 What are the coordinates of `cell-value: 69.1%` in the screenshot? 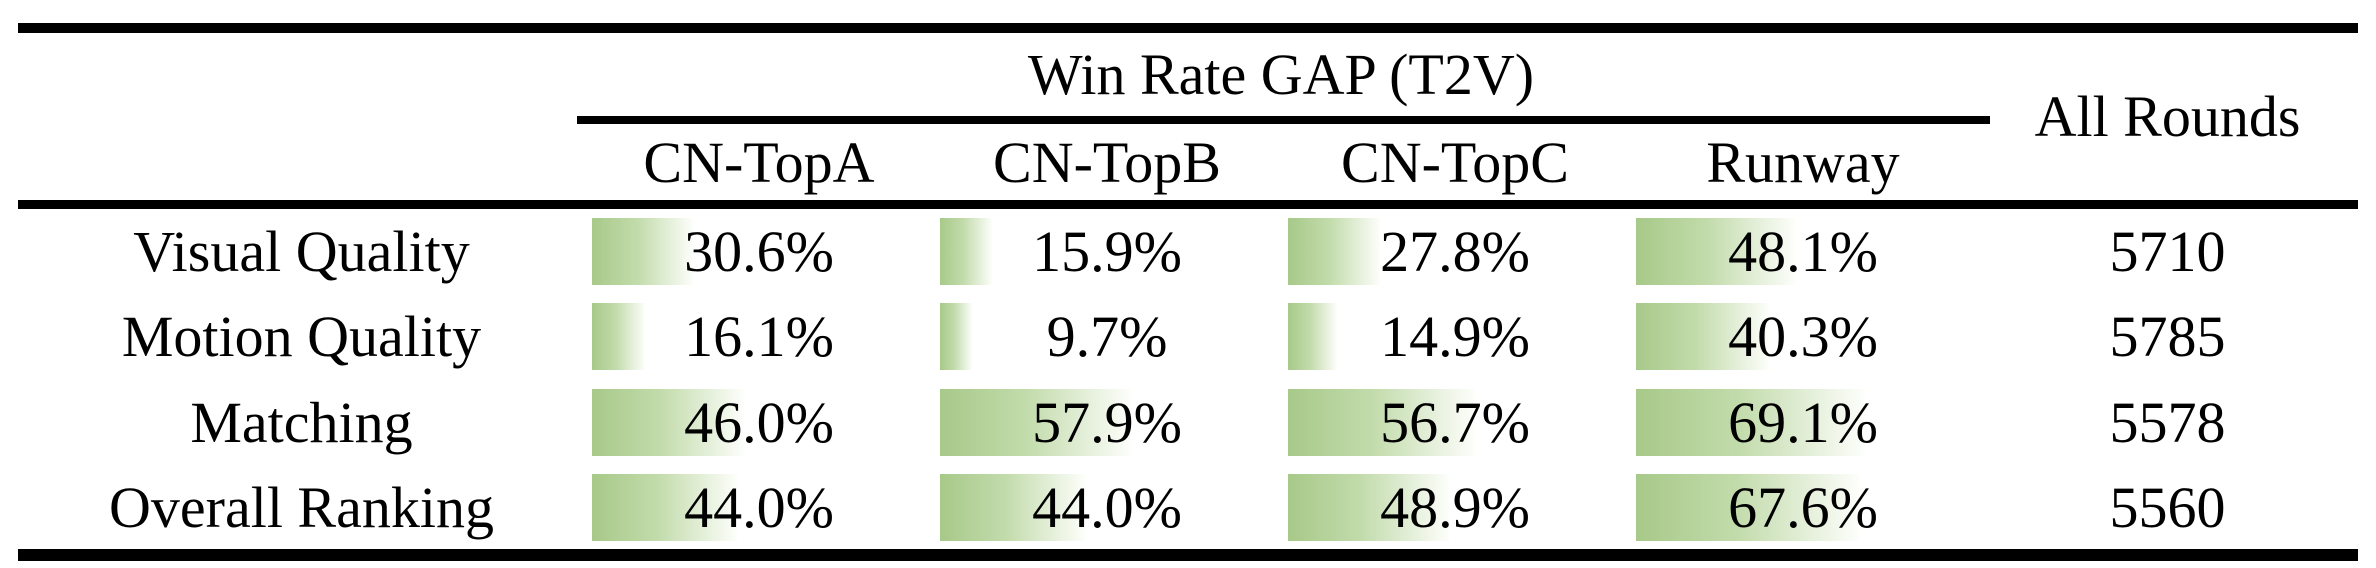 It's located at (1803, 422).